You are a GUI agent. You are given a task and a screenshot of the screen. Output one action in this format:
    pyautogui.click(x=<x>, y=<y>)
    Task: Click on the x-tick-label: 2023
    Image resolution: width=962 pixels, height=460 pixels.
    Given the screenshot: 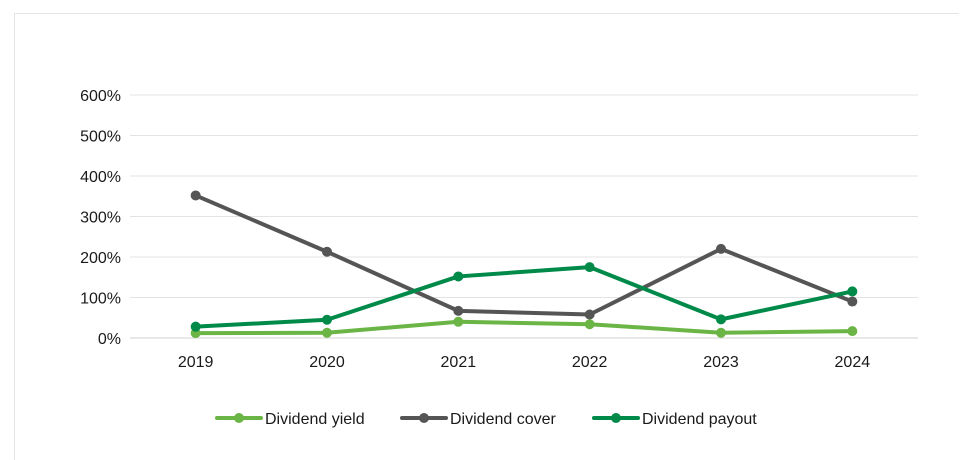 What is the action you would take?
    pyautogui.click(x=721, y=362)
    